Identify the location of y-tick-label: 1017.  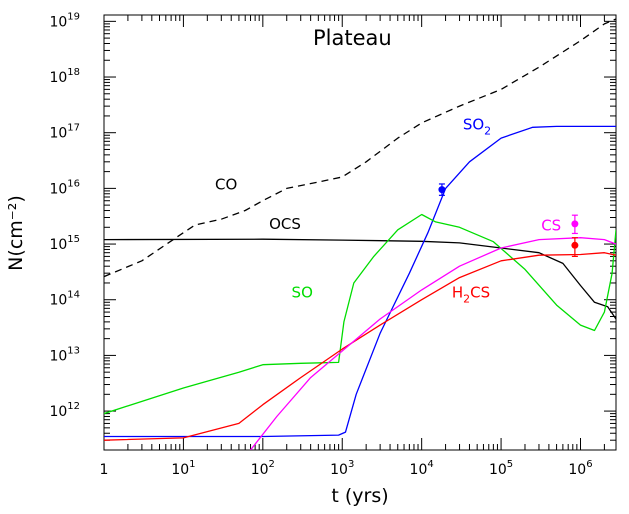
(64, 132).